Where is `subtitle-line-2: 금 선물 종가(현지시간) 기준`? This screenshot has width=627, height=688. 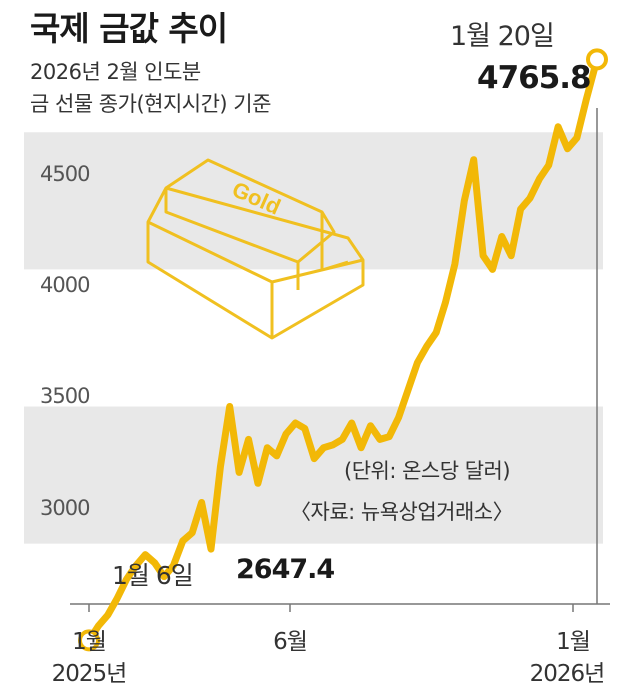
subtitle-line-2: 금 선물 종가(현지시간) 기준 is located at coordinates (150, 104).